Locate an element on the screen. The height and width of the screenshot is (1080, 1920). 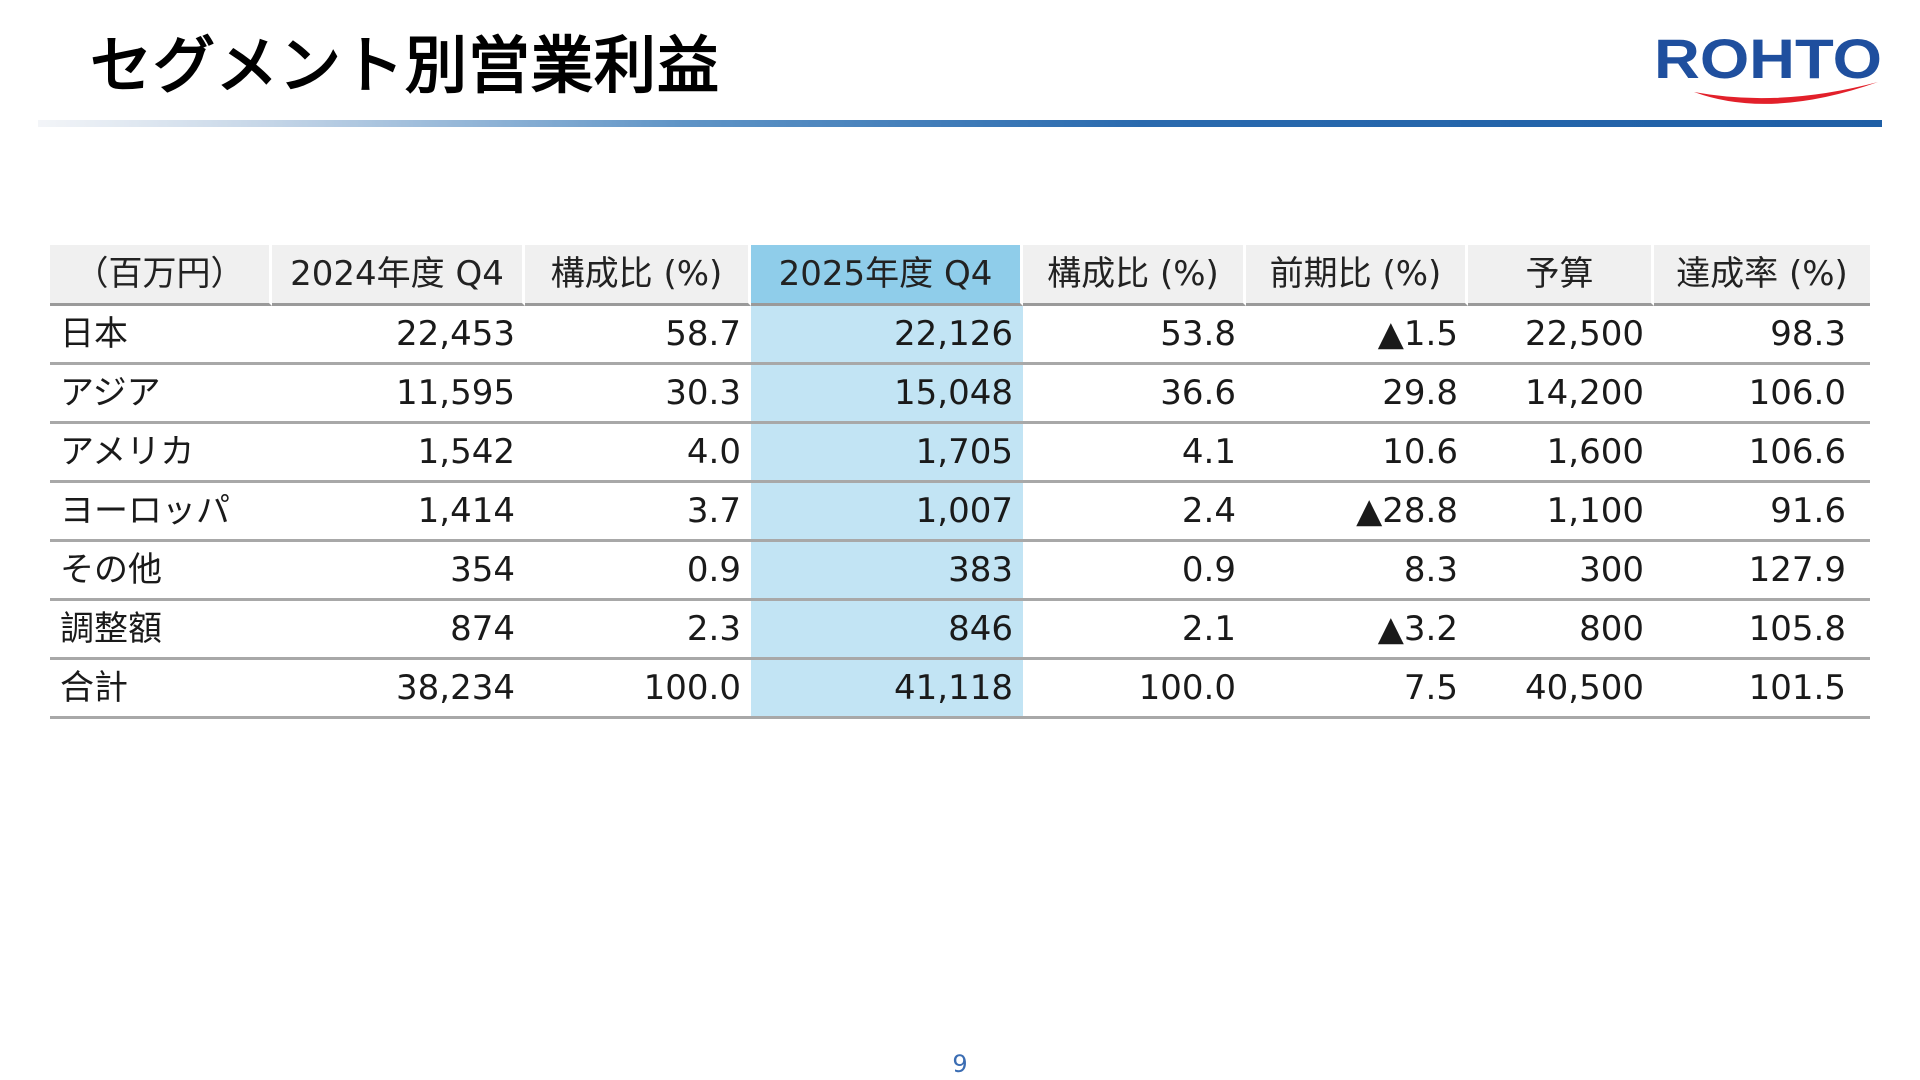
table-cell: 53.8 is located at coordinates (1134, 335).